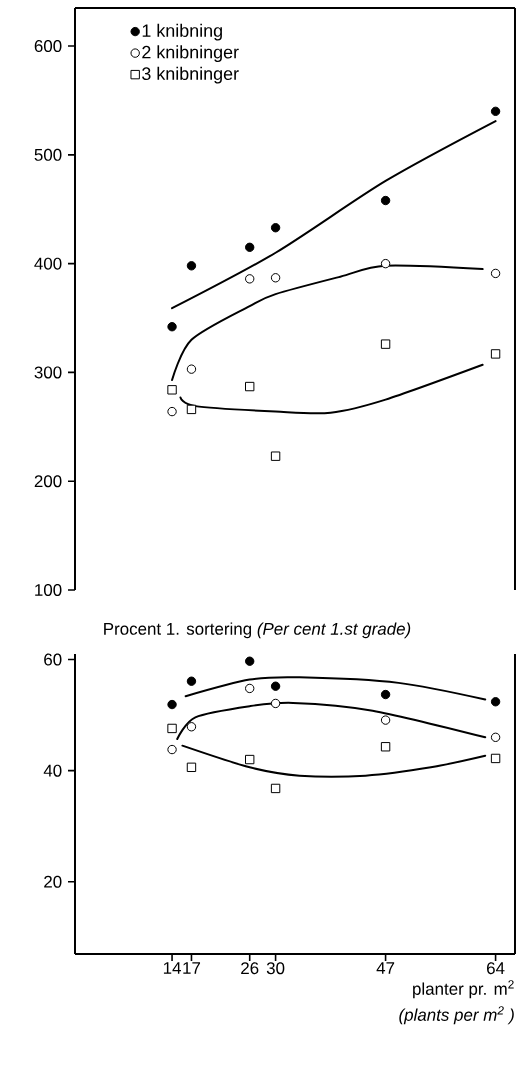 This screenshot has width=519, height=1068. Describe the element at coordinates (48, 263) in the screenshot. I see `y-tick-label: 400` at that location.